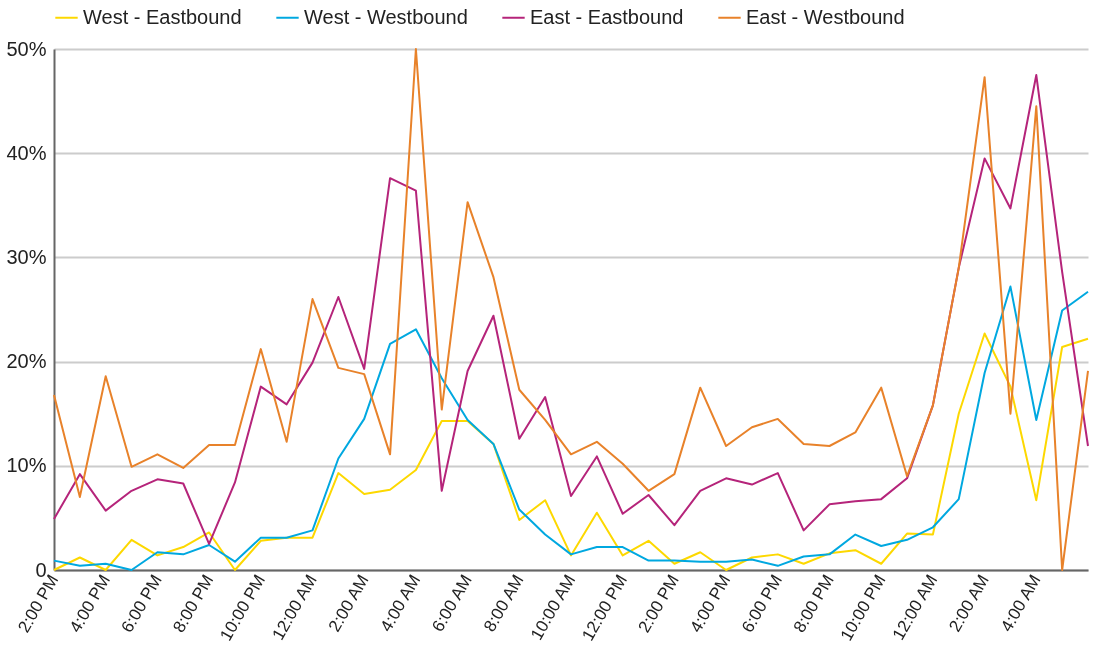 The height and width of the screenshot is (649, 1100). I want to click on legend-label: West - Westbound, so click(386, 16).